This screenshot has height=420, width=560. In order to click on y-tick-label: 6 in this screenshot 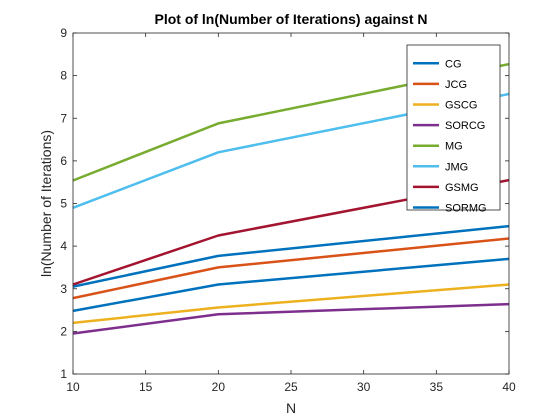, I will do `click(63, 161)`.